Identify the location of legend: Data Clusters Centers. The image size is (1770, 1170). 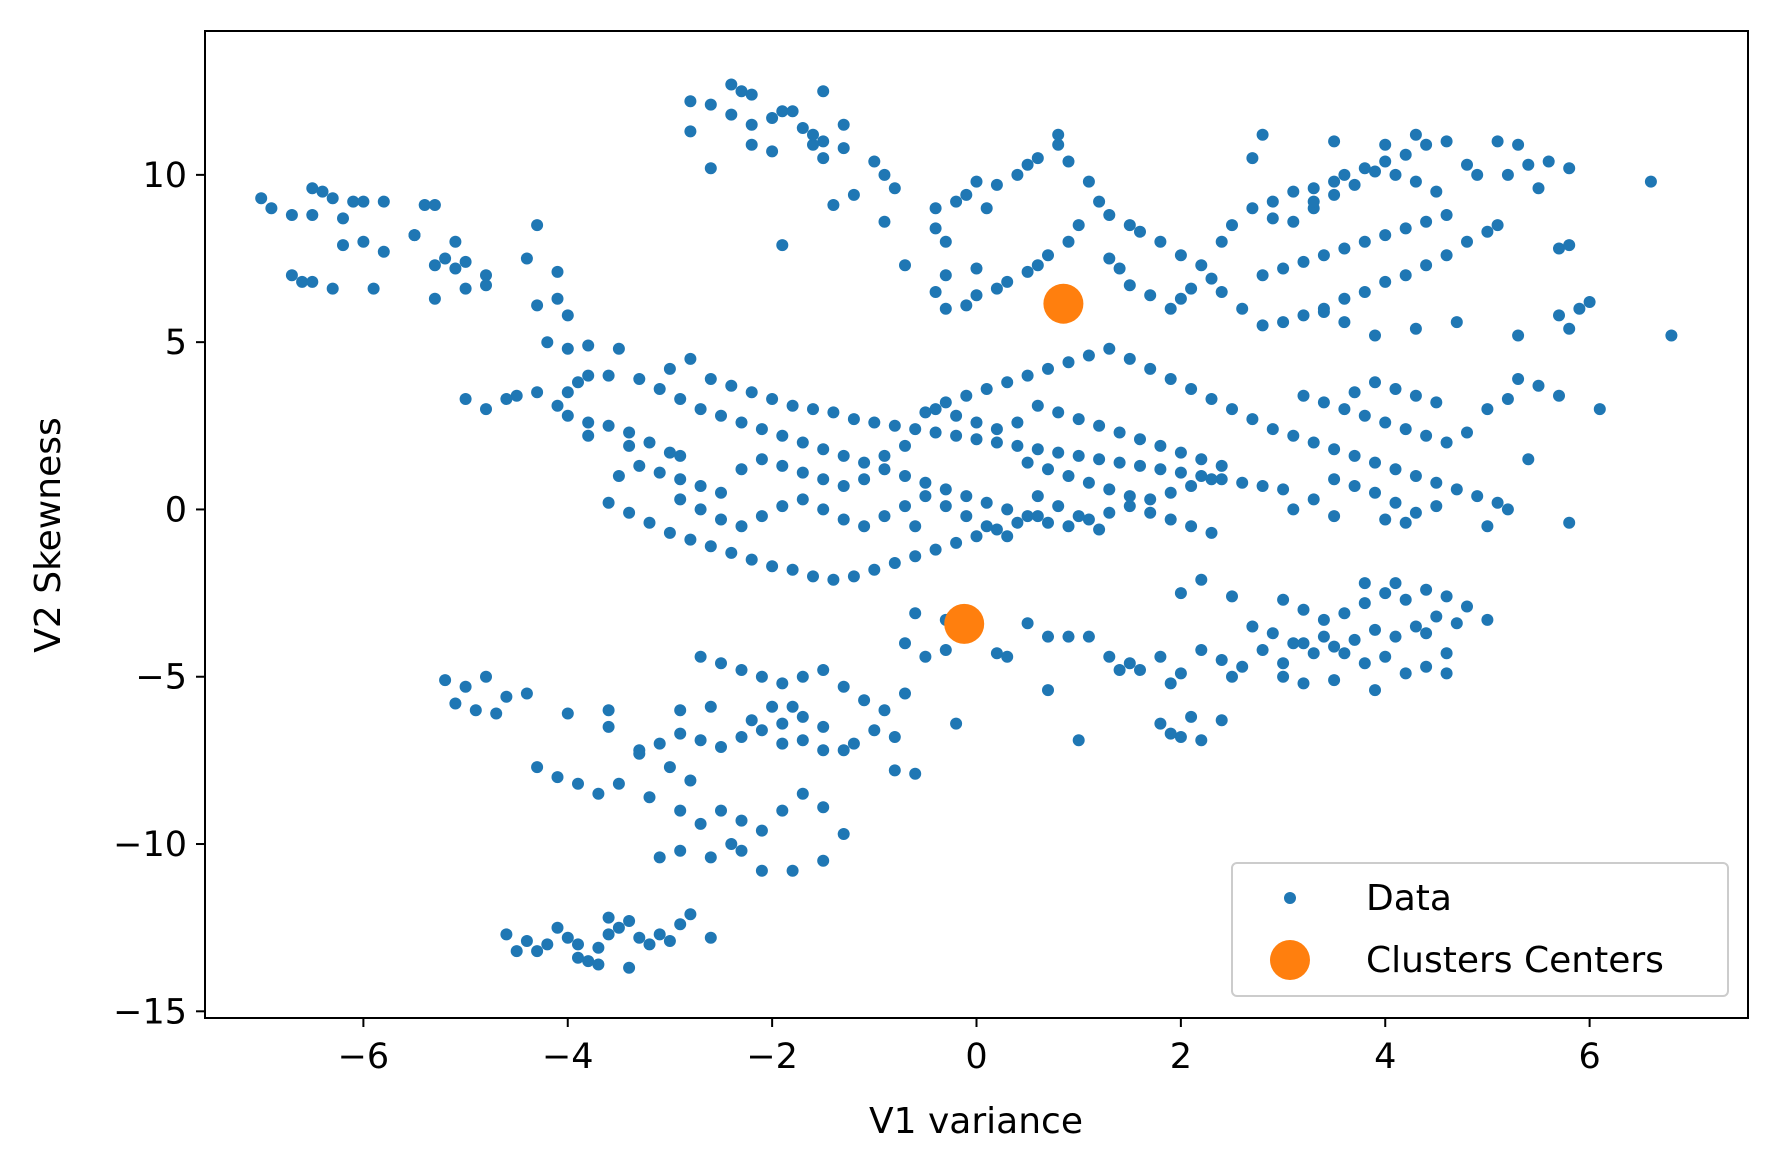
(1480, 929).